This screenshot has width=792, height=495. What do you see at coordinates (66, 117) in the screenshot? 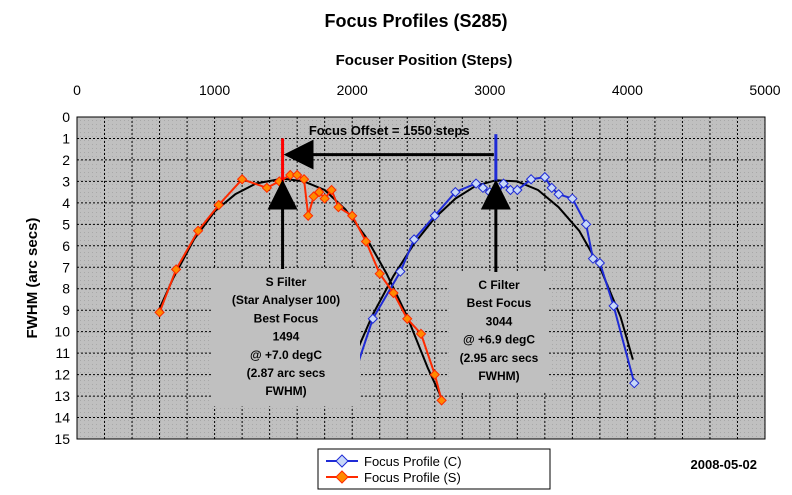
I see `y-tick-label: 0` at bounding box center [66, 117].